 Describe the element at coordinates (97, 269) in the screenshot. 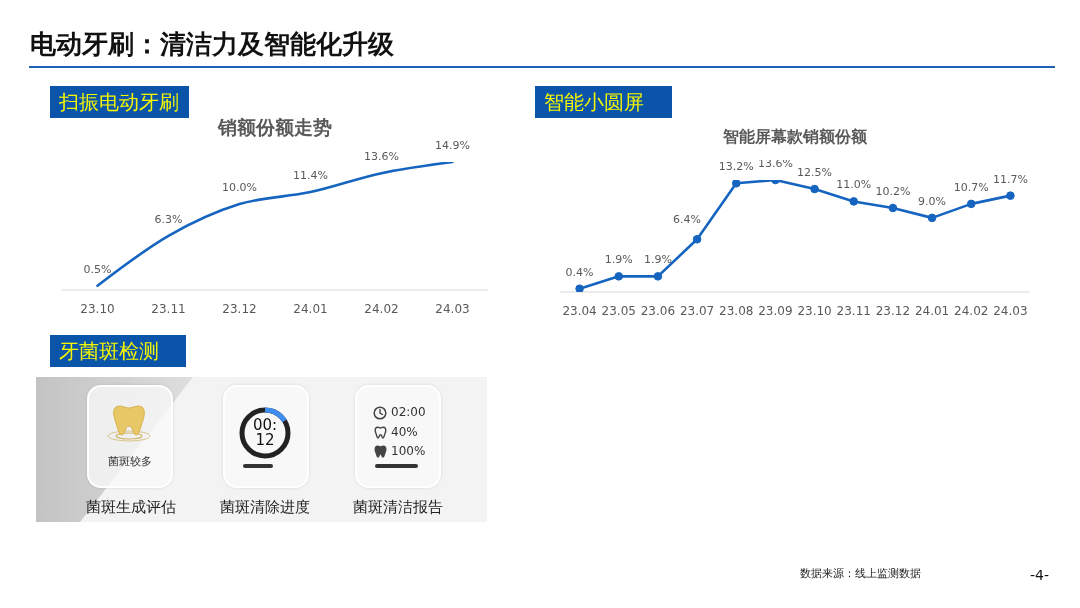

I see `data-label: 0.5%` at that location.